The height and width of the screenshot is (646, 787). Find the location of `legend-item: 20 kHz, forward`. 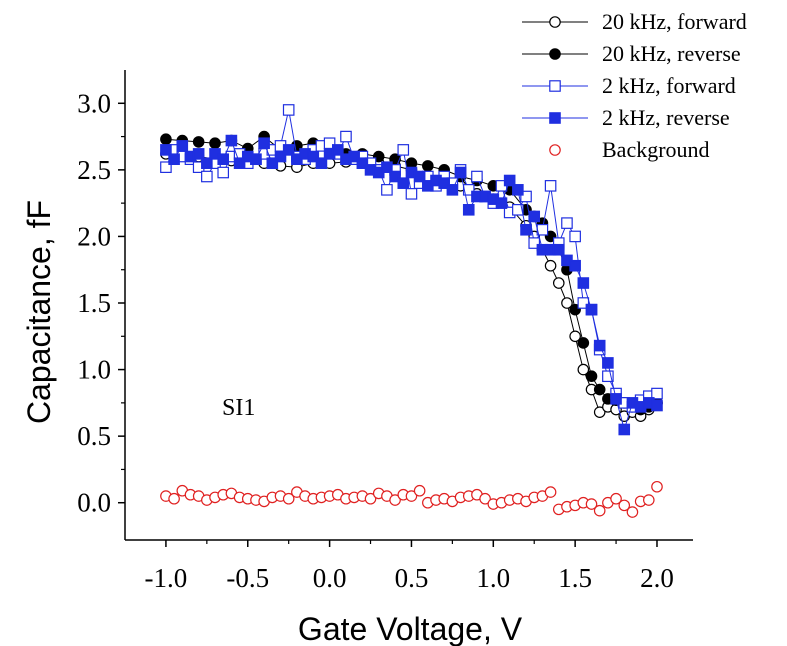

legend-item: 20 kHz, forward is located at coordinates (634, 21).